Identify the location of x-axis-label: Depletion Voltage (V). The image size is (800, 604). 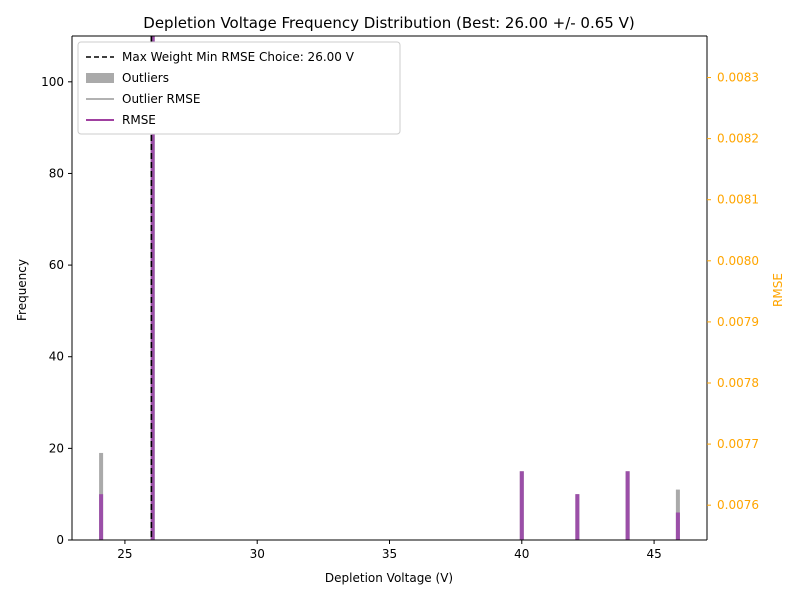
(389, 578).